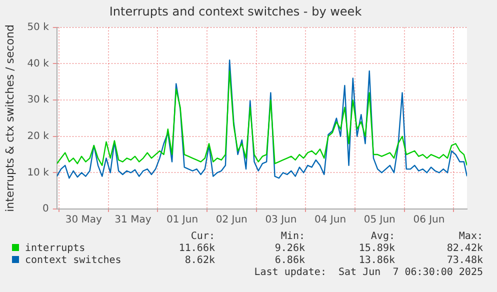 The width and height of the screenshot is (497, 292). Describe the element at coordinates (368, 272) in the screenshot. I see `text: Last update: Sat Jun 7 06:30:00 2025` at that location.